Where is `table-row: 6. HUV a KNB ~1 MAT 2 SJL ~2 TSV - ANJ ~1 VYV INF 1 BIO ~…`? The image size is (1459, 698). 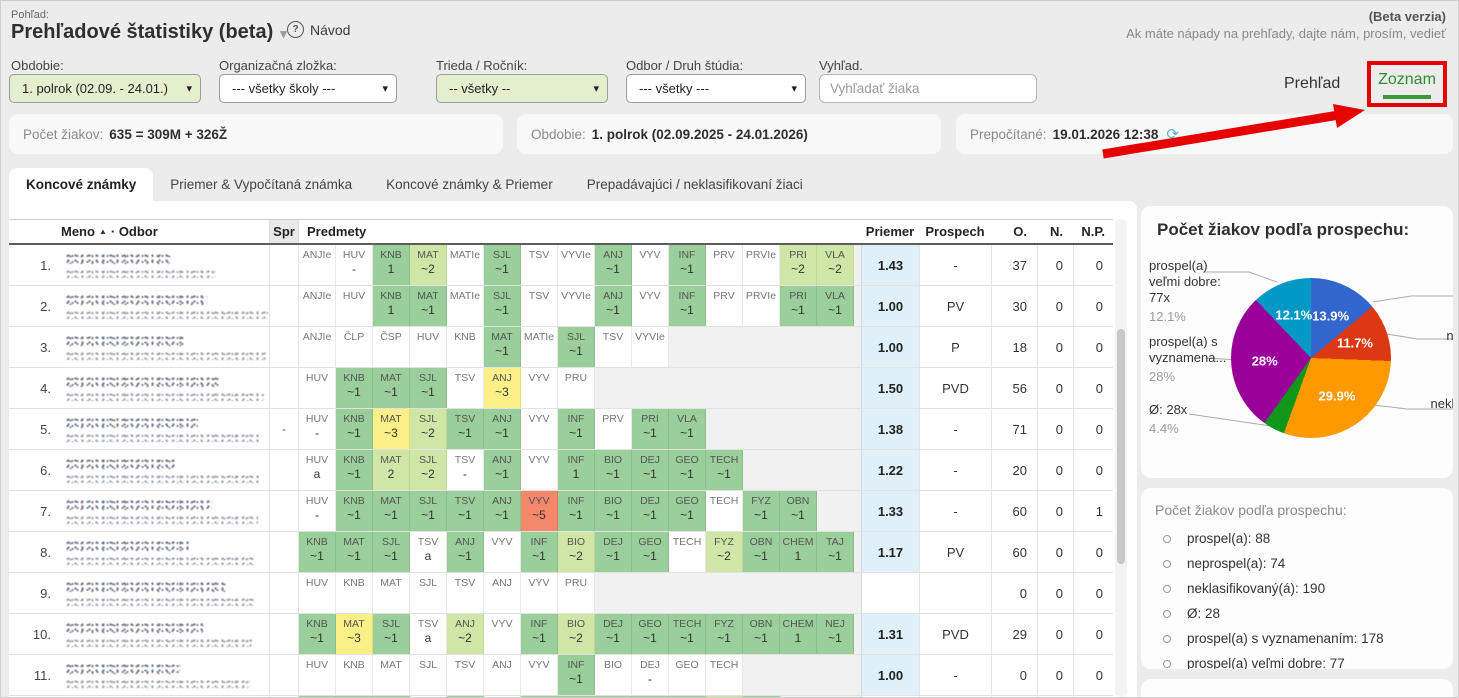 table-row: 6. HUV a KNB ~1 MAT 2 SJL ~2 TSV - ANJ ~1 VYV INF 1 BIO ~… is located at coordinates (561, 470).